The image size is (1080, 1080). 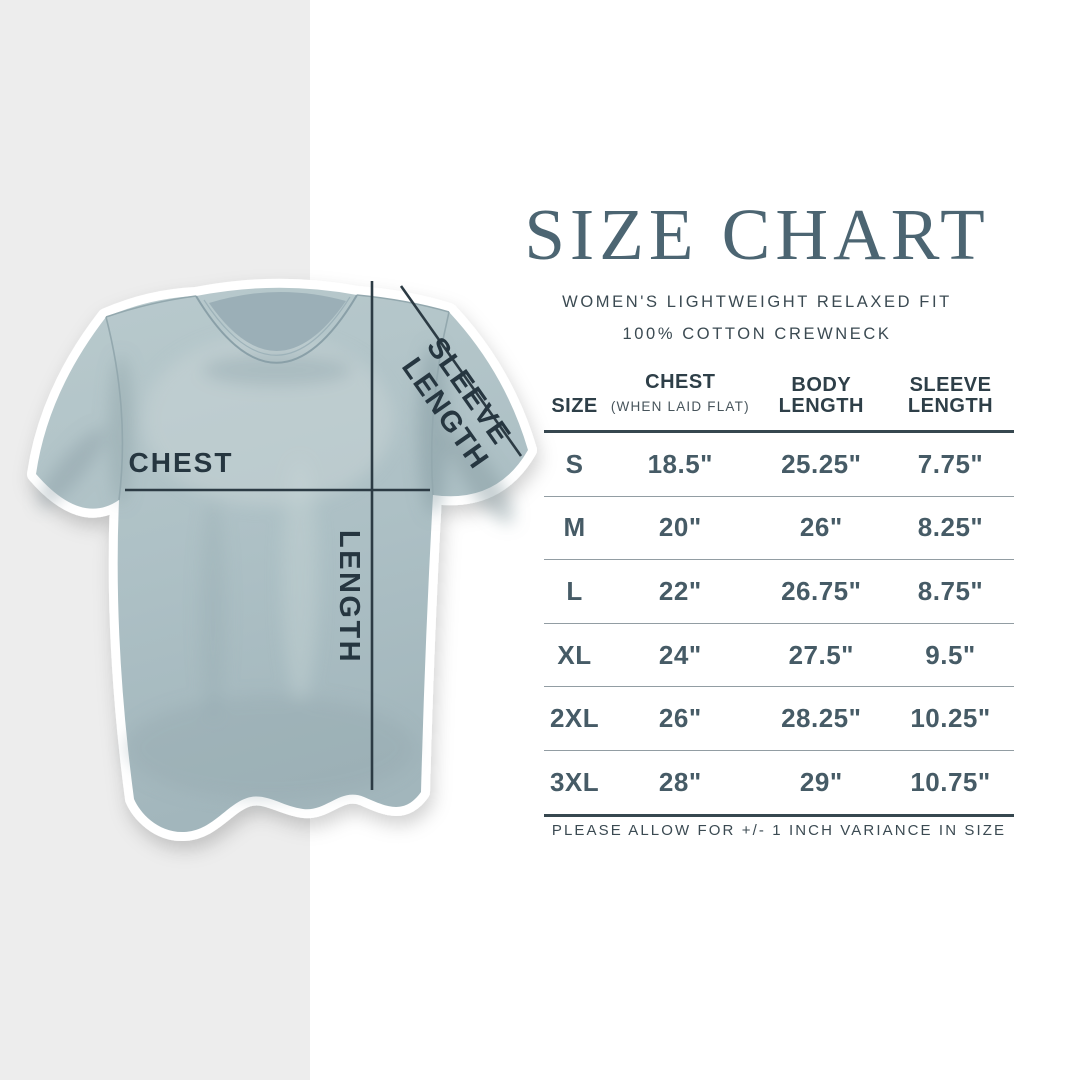 What do you see at coordinates (821, 590) in the screenshot?
I see `body-length-cell: 26.75"` at bounding box center [821, 590].